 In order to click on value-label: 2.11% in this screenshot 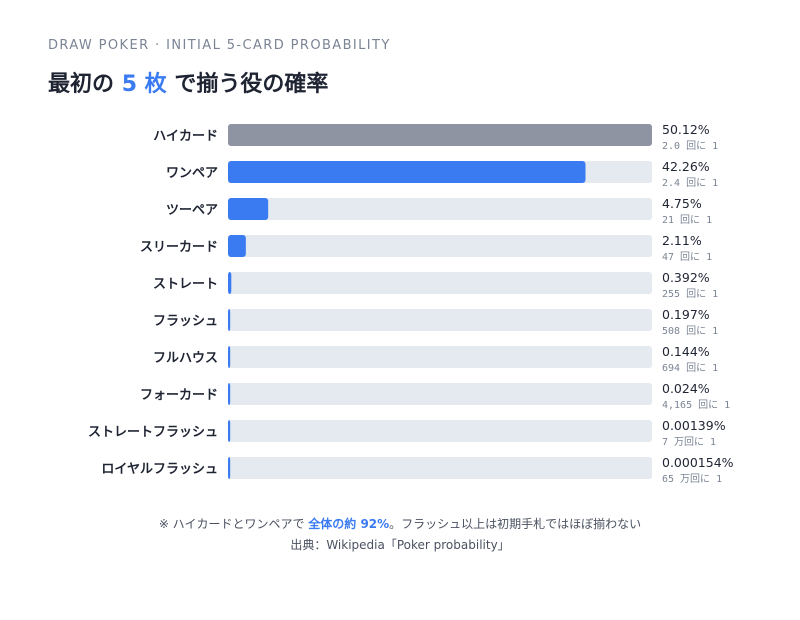, I will do `click(682, 240)`.